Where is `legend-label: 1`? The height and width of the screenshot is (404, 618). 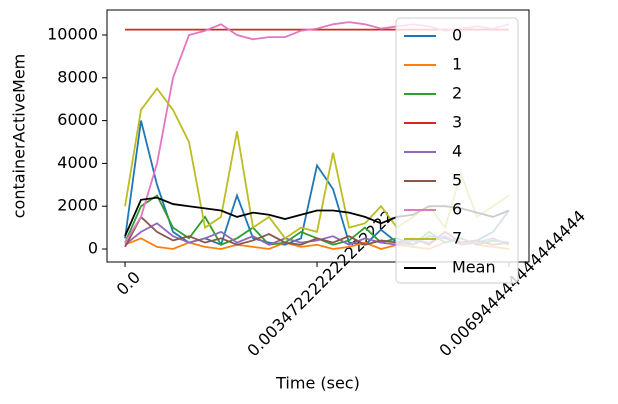
legend-label: 1 is located at coordinates (457, 64).